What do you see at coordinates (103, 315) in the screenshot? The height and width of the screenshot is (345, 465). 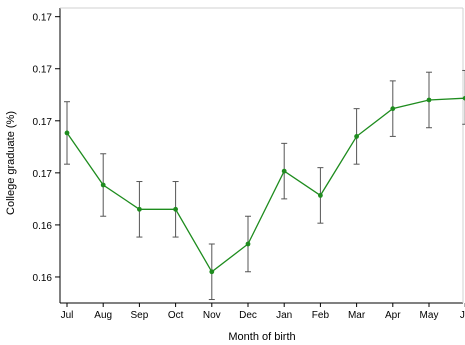 I see `x-tick-label: Aug` at bounding box center [103, 315].